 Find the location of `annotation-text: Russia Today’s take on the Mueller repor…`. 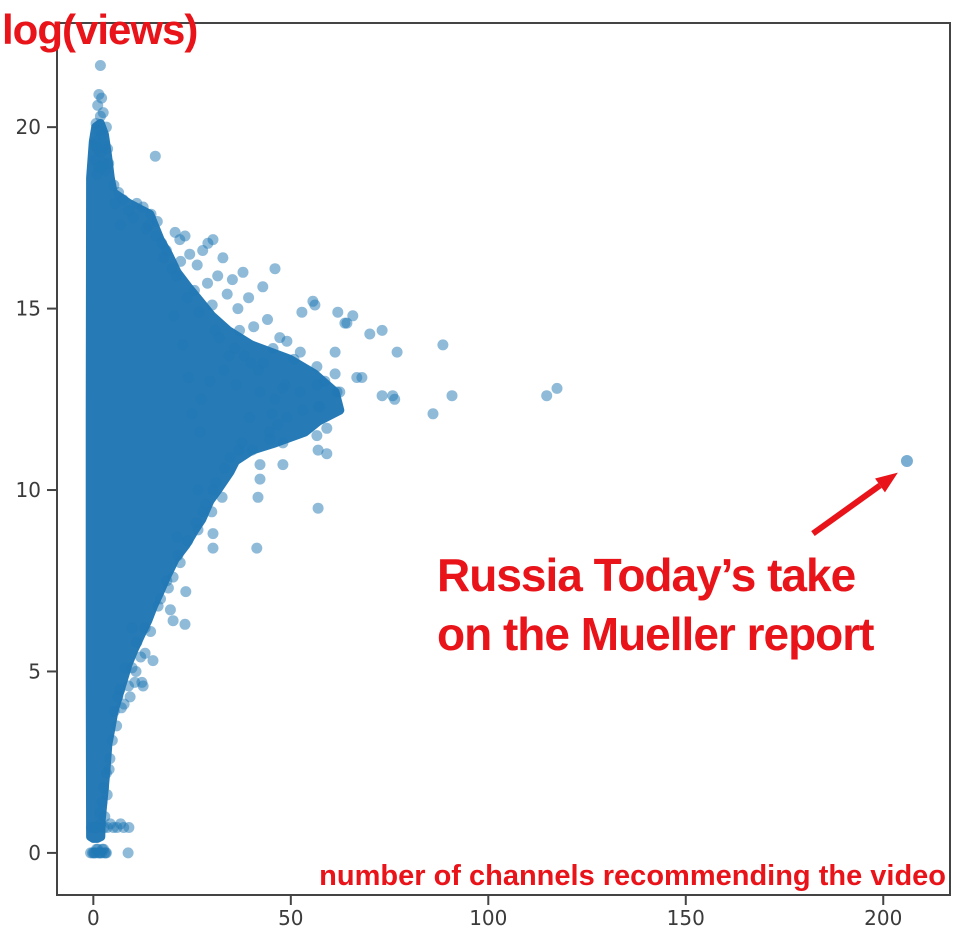

annotation-text: Russia Today’s take on the Mueller repor… is located at coordinates (655, 605).